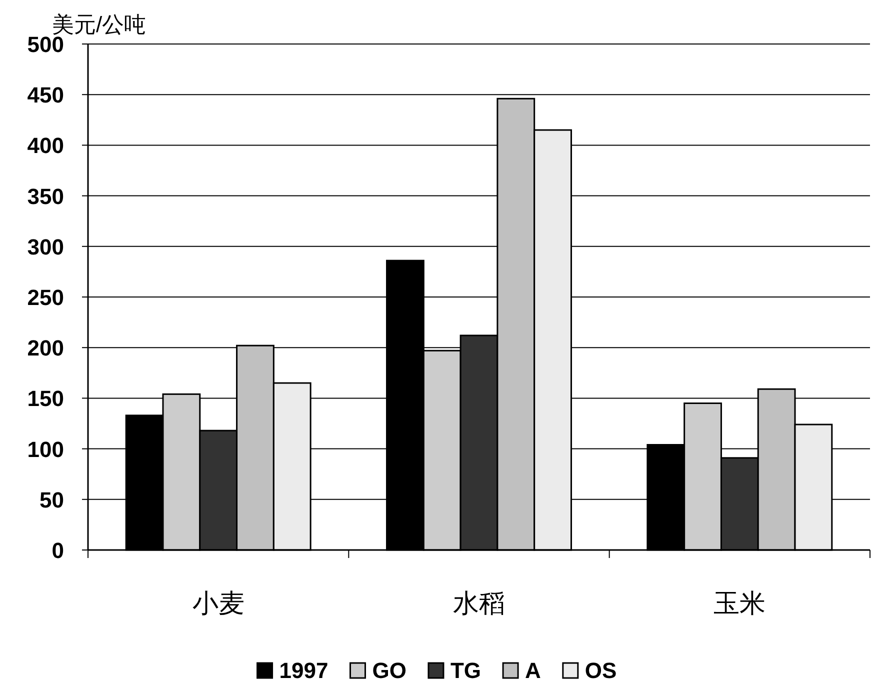 This screenshot has height=686, width=874. What do you see at coordinates (45, 145) in the screenshot?
I see `y-tick-label: 400` at bounding box center [45, 145].